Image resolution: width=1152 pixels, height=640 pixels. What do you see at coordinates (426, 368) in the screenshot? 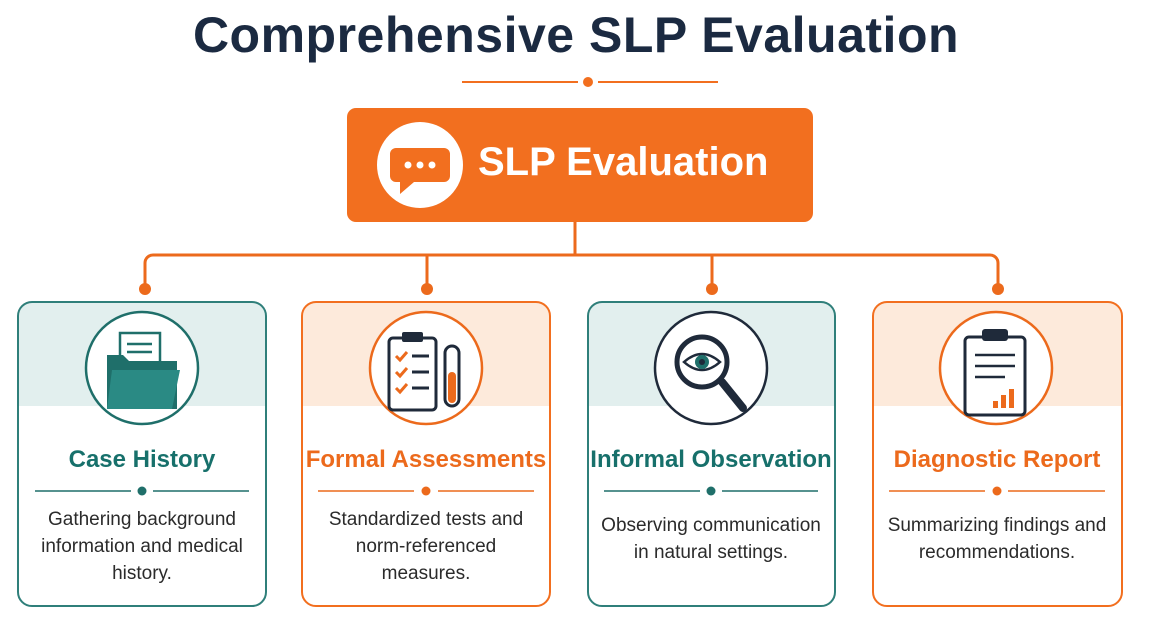
I see `icon-clipboard-test` at bounding box center [426, 368].